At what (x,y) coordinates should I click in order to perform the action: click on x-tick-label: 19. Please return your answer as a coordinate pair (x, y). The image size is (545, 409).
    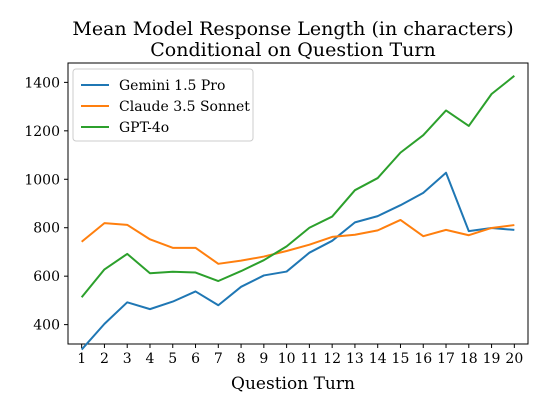
    Looking at the image, I should click on (492, 359).